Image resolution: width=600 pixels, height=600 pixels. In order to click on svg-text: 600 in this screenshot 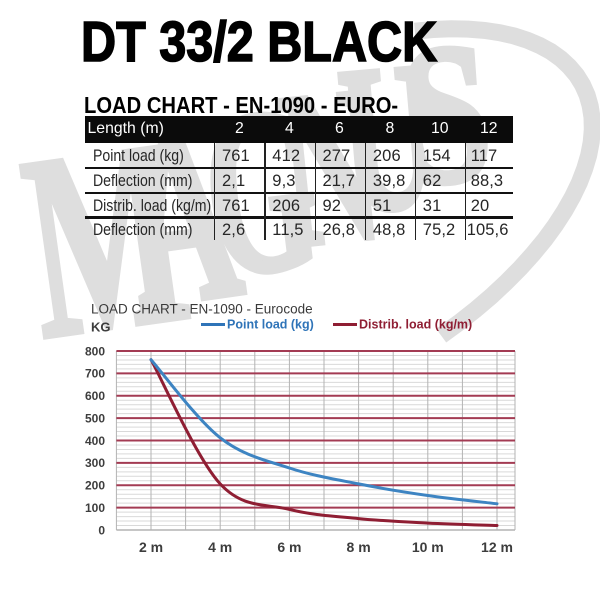, I will do `click(95, 396)`.